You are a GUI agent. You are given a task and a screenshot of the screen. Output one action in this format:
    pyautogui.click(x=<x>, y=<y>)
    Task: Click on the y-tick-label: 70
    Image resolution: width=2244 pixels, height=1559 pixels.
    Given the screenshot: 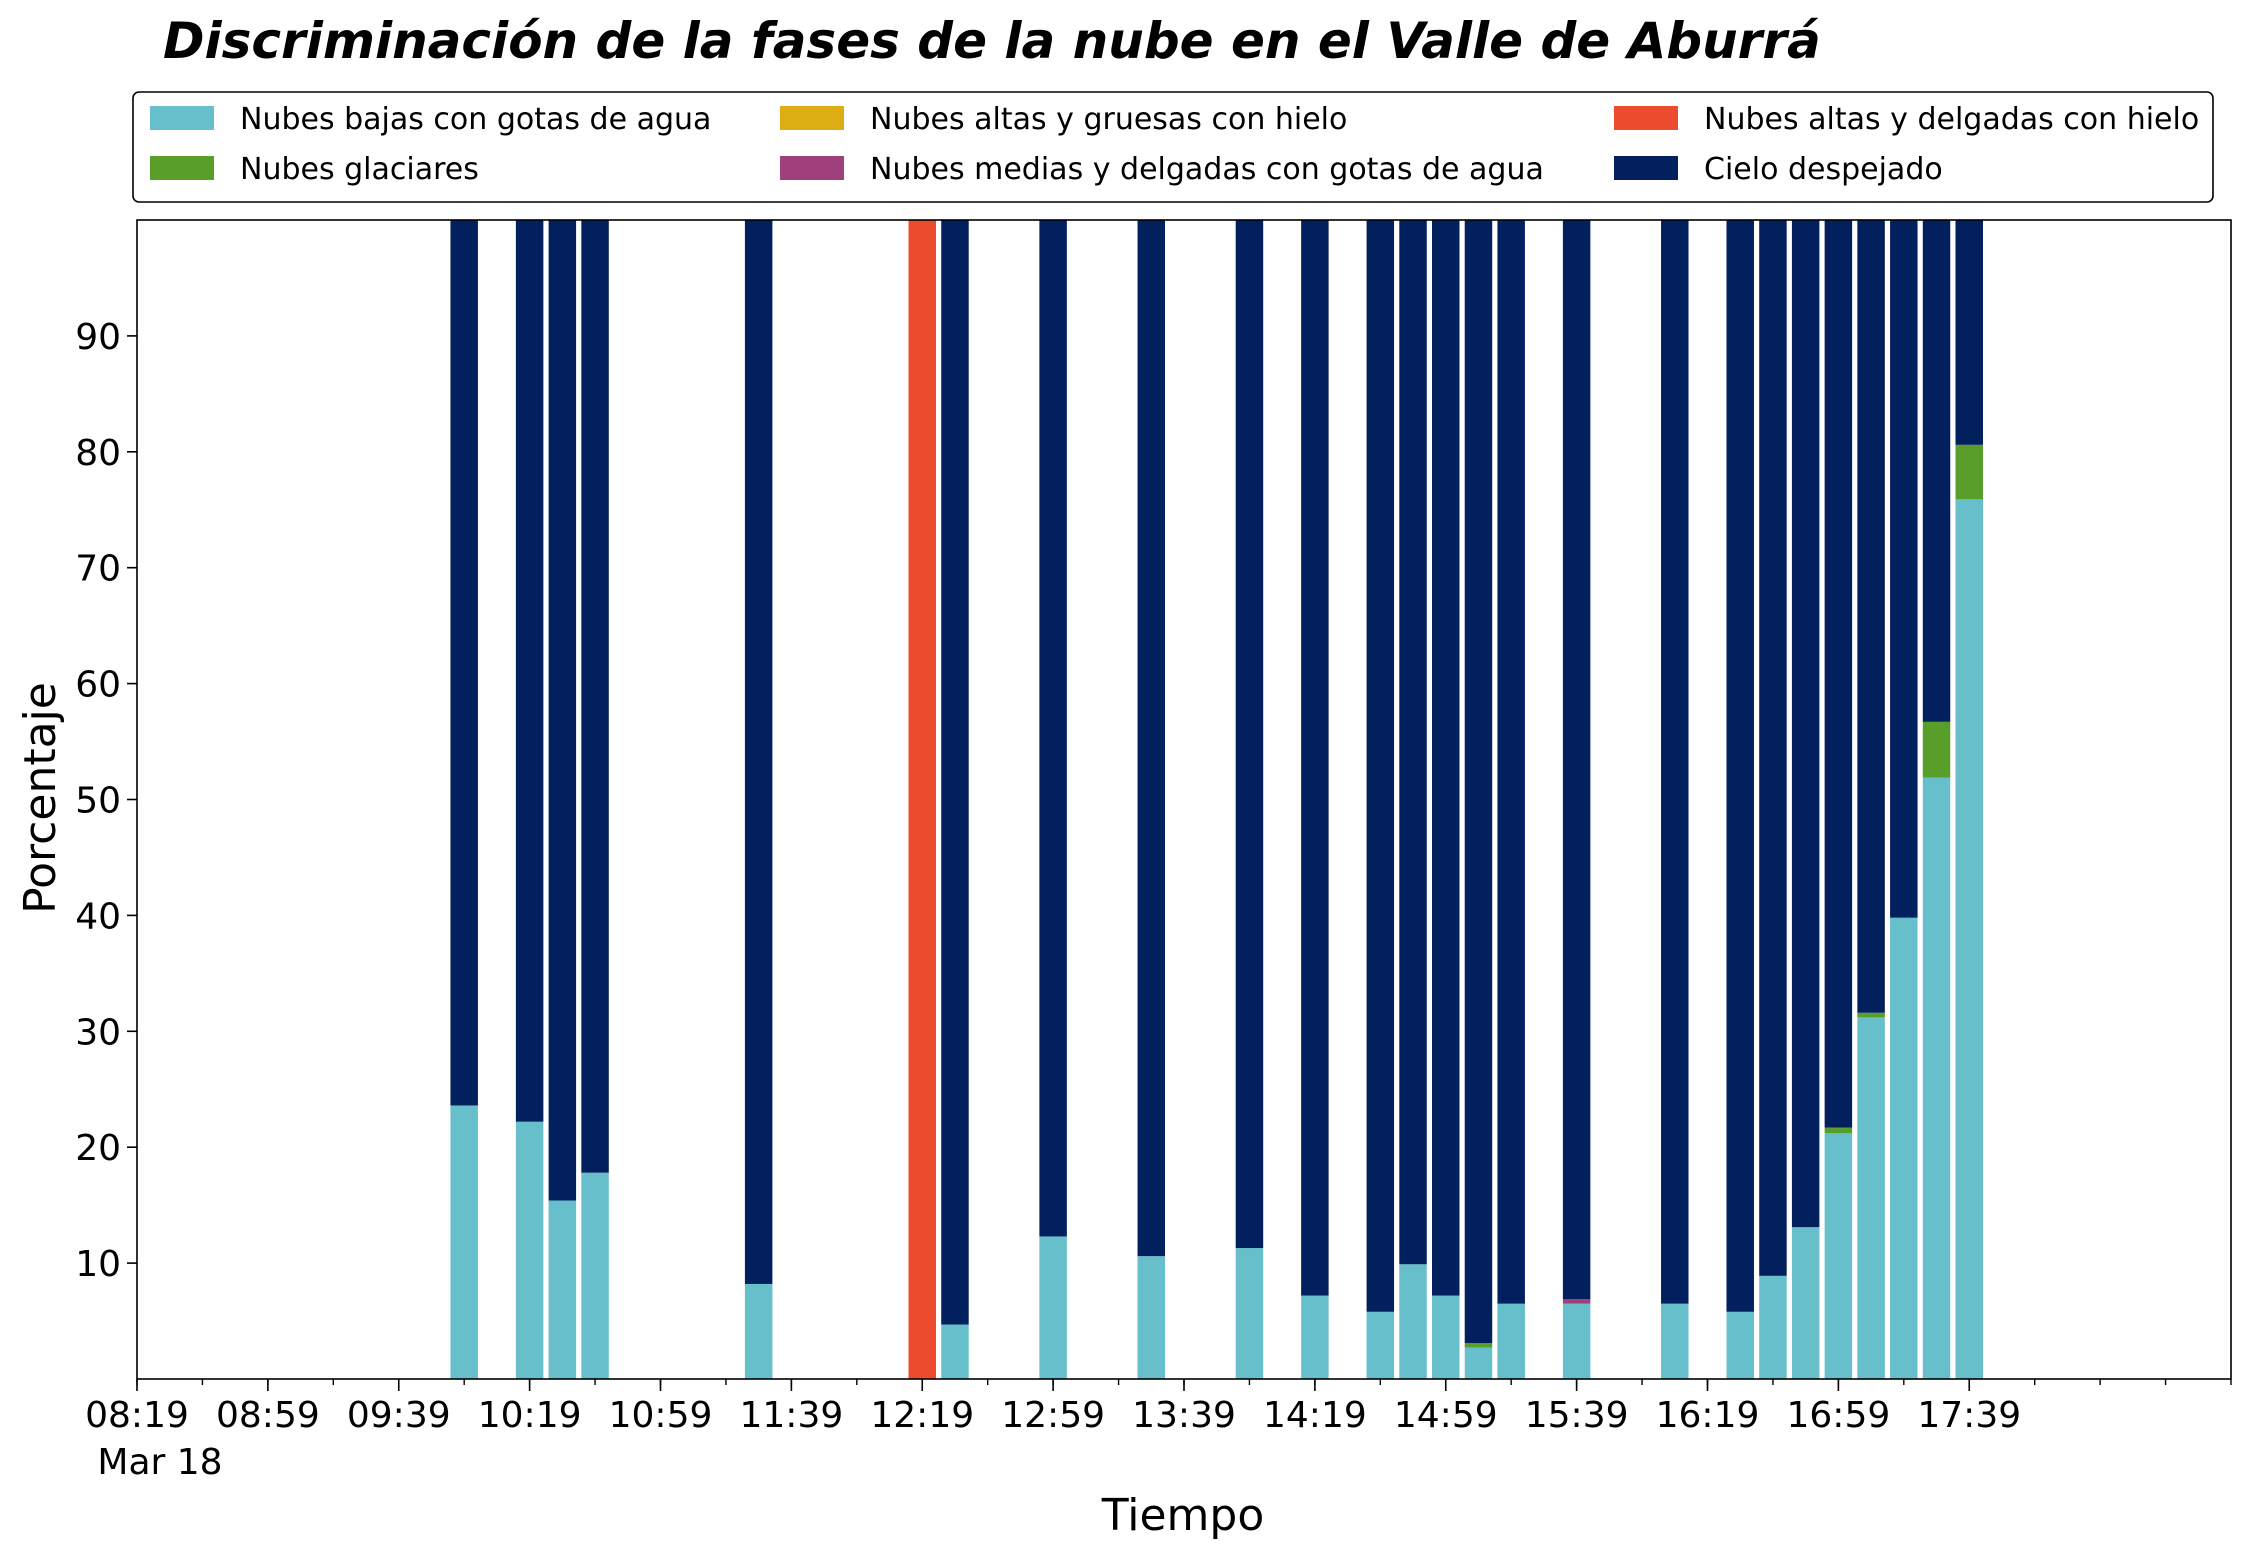 What is the action you would take?
    pyautogui.click(x=98, y=569)
    